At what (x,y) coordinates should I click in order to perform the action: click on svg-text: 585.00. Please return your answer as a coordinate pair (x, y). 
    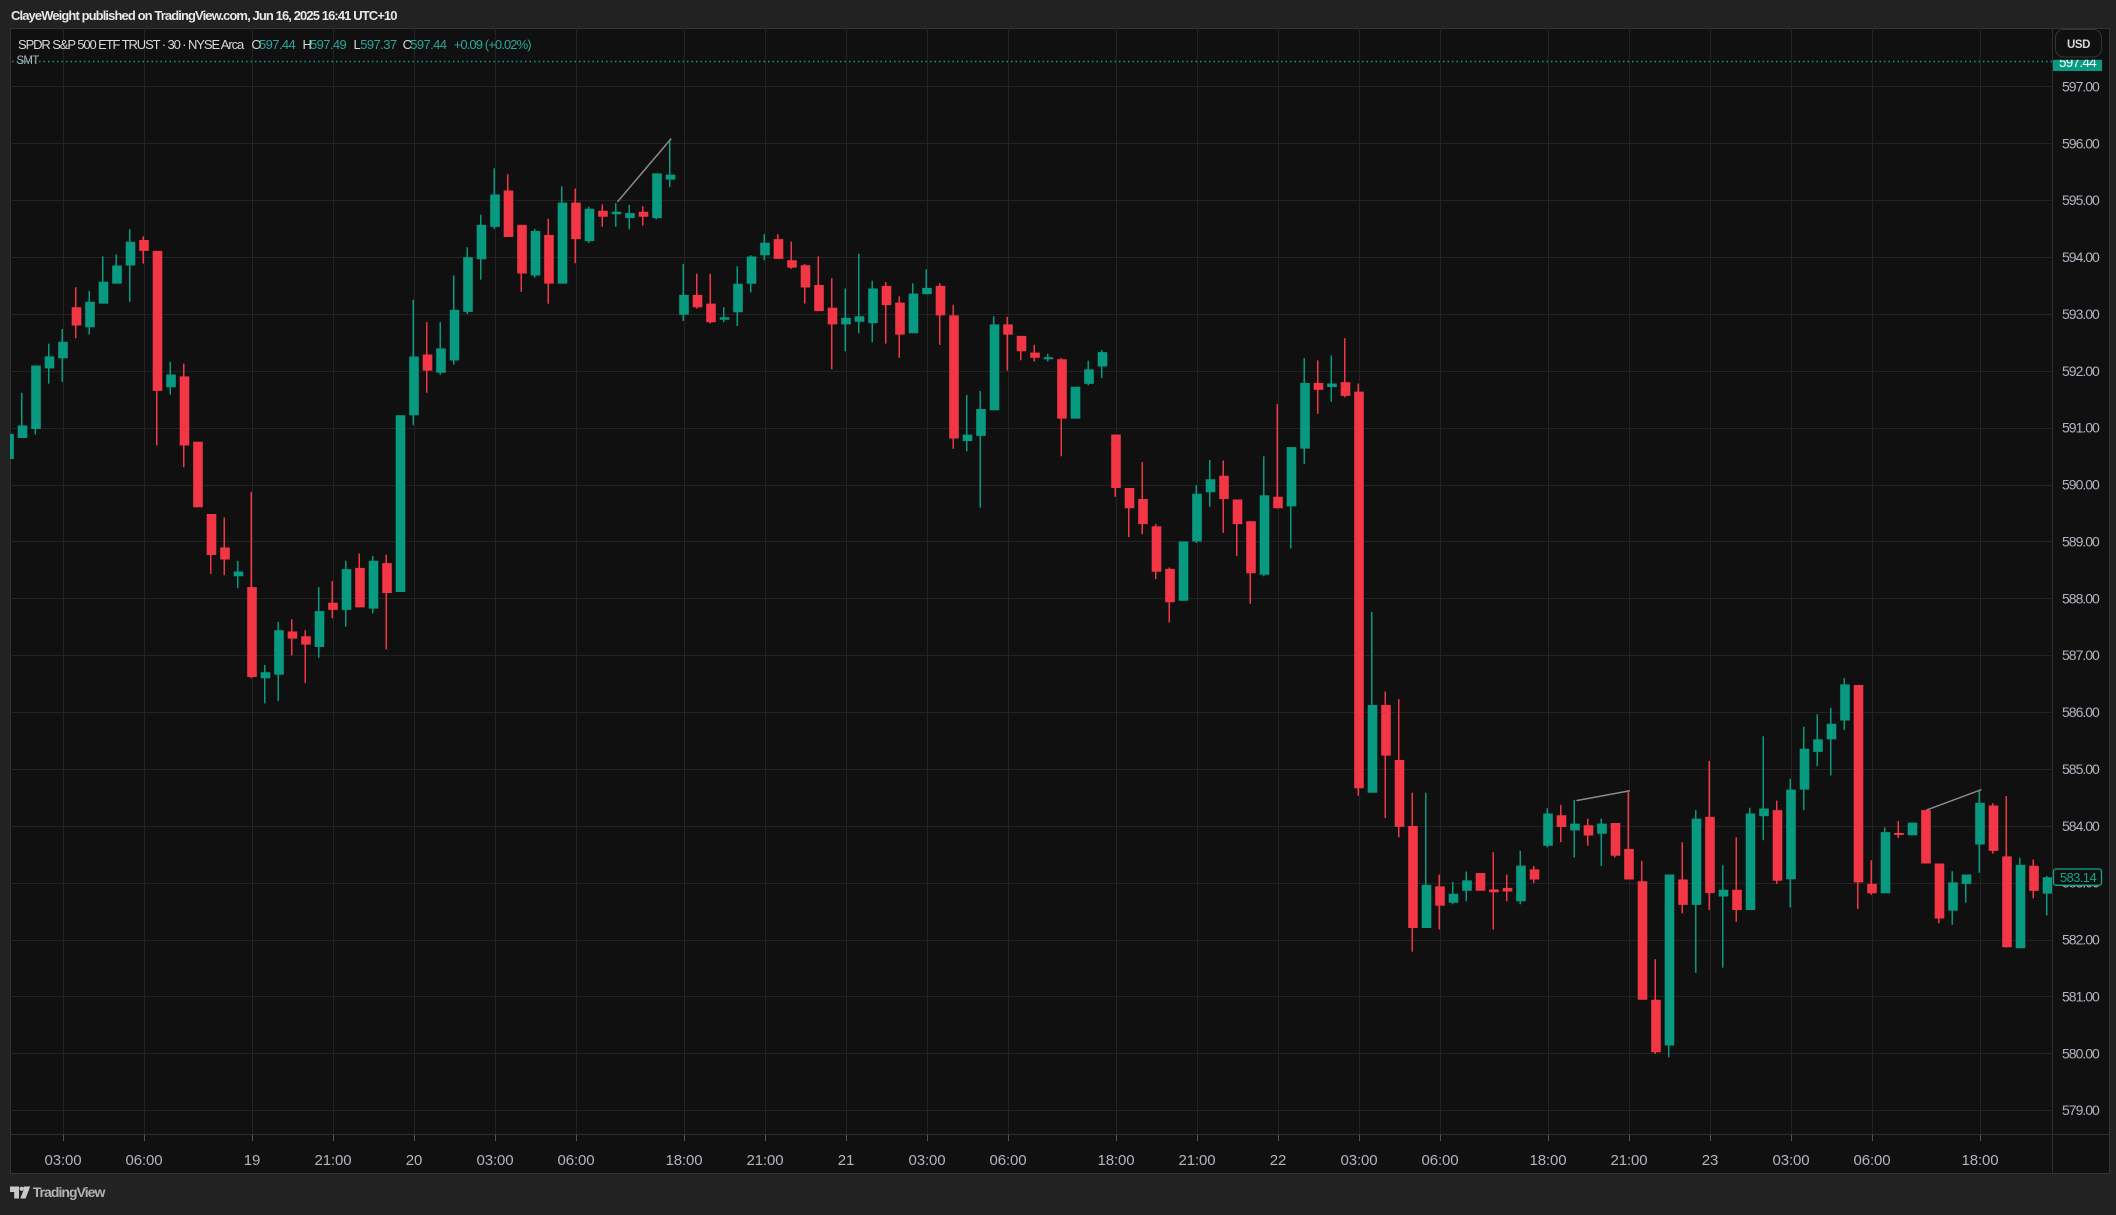
    Looking at the image, I should click on (2081, 769).